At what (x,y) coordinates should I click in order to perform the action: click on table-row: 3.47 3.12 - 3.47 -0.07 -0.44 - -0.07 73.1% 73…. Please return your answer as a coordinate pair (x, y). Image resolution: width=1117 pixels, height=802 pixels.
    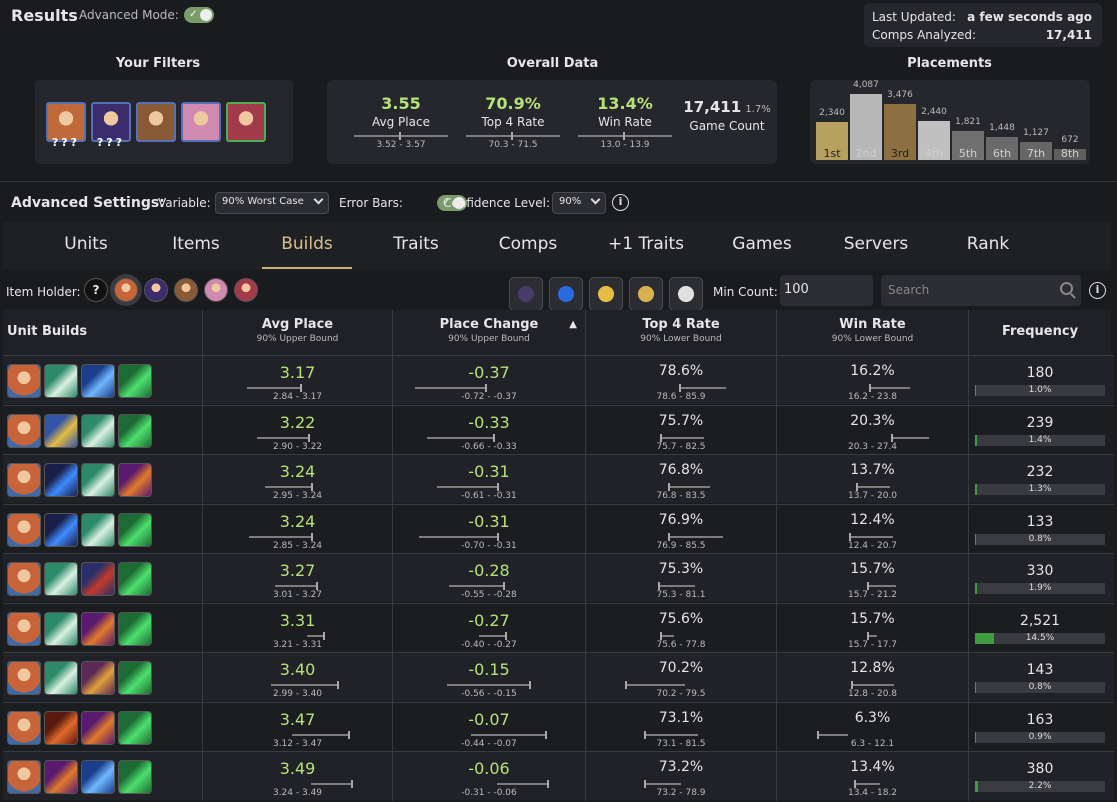
    Looking at the image, I should click on (558, 726).